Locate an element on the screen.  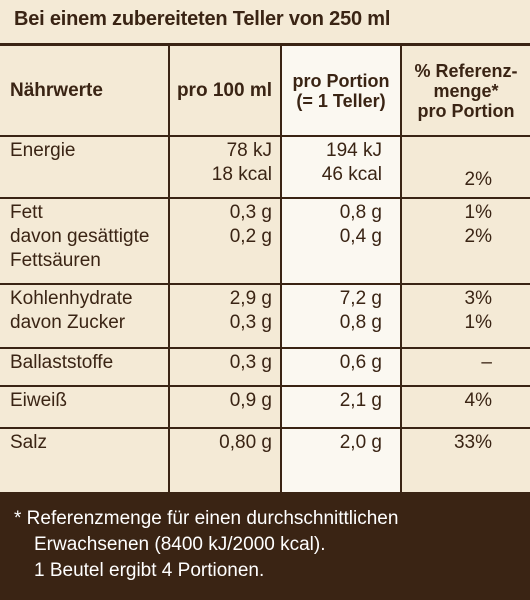
row-ballaststoffe-portion: 0,6 g is located at coordinates (342, 366).